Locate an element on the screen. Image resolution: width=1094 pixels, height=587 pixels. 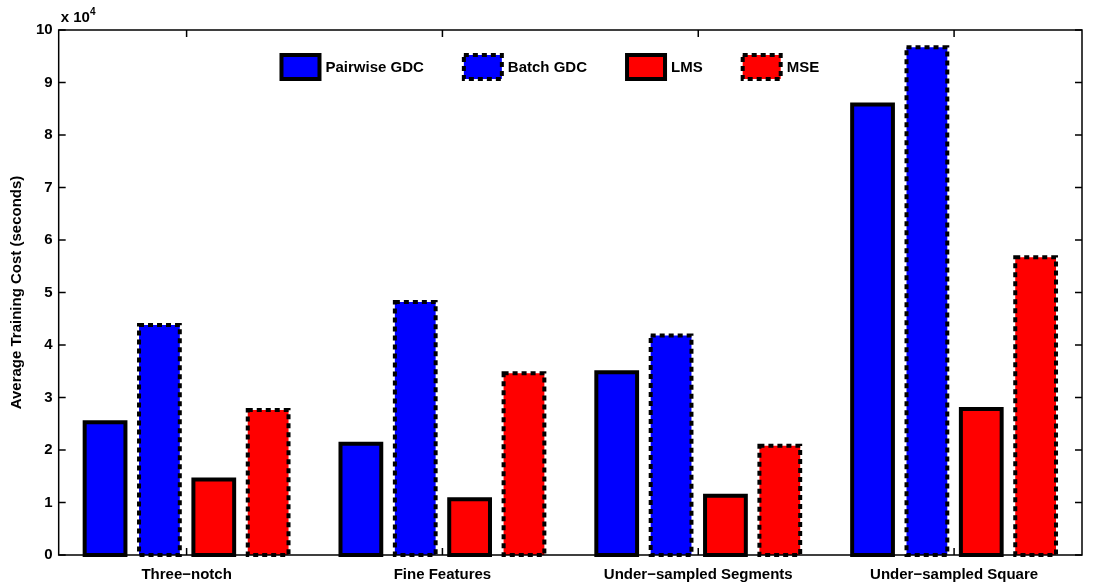
legend-label: LMS is located at coordinates (687, 67).